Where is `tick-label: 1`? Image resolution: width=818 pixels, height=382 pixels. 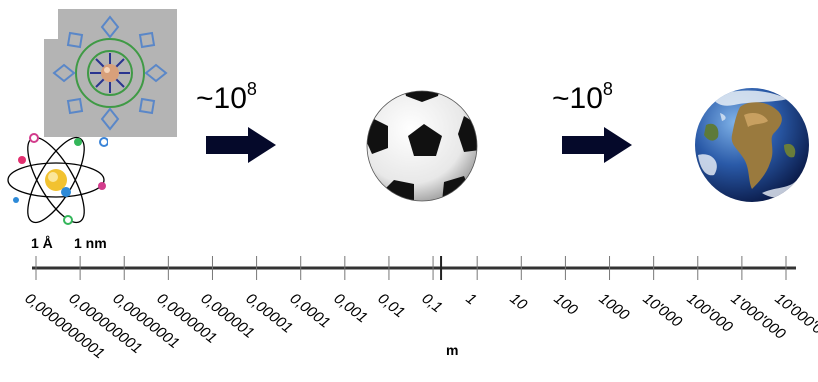 tick-label: 1 is located at coordinates (471, 299).